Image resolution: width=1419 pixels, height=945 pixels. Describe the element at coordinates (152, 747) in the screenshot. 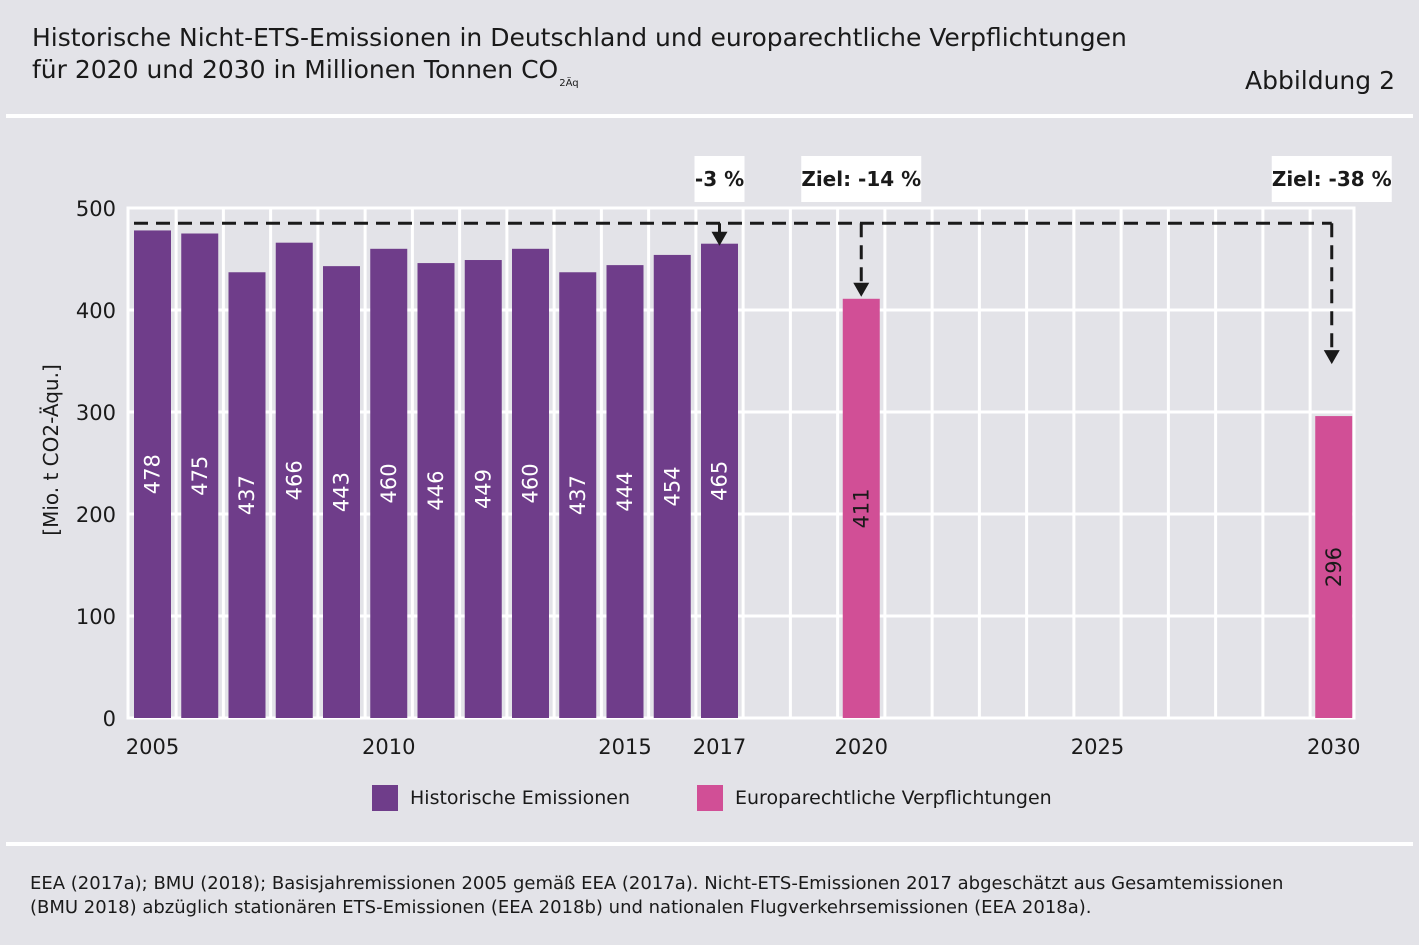

I see `x-tick-label: 2005` at that location.